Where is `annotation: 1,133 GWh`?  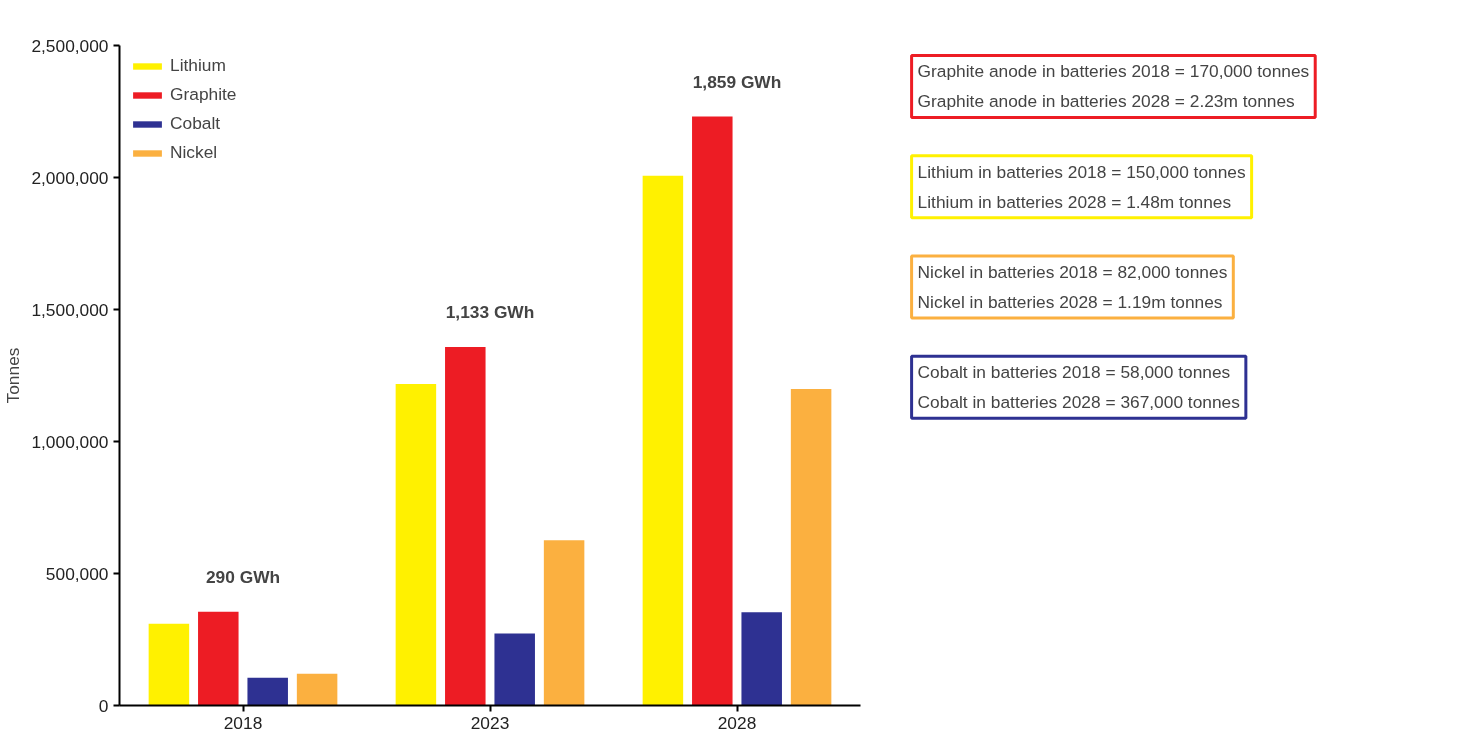
annotation: 1,133 GWh is located at coordinates (490, 311).